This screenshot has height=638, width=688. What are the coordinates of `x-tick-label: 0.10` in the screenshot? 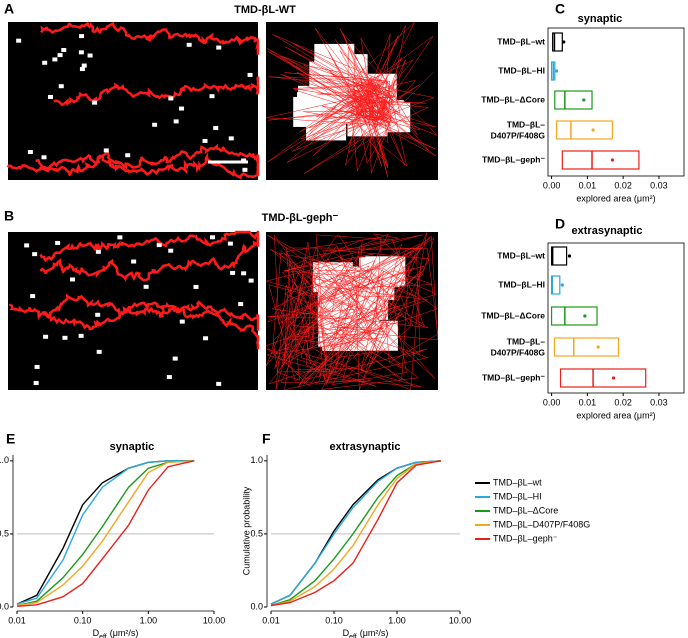 It's located at (83, 620).